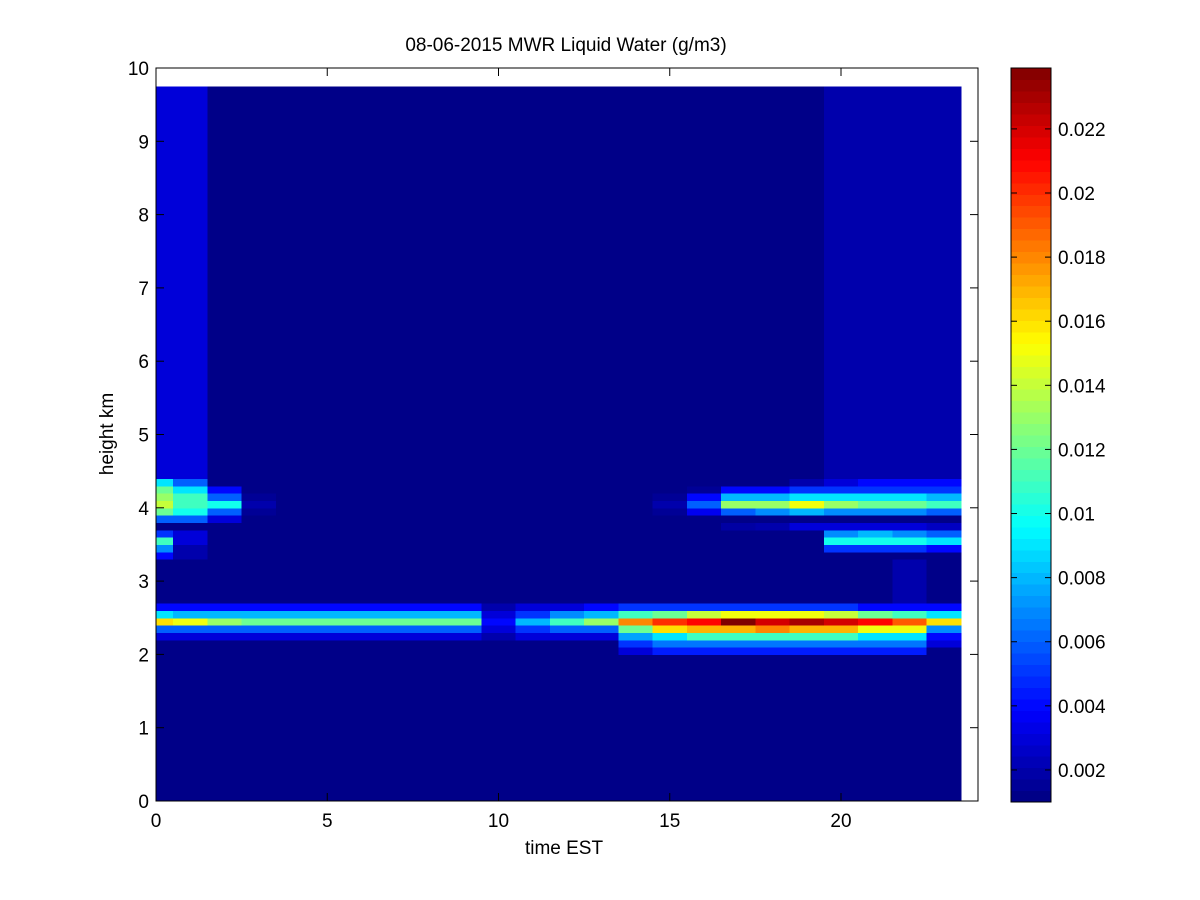 The width and height of the screenshot is (1200, 900). I want to click on x-axis-label: time EST, so click(564, 848).